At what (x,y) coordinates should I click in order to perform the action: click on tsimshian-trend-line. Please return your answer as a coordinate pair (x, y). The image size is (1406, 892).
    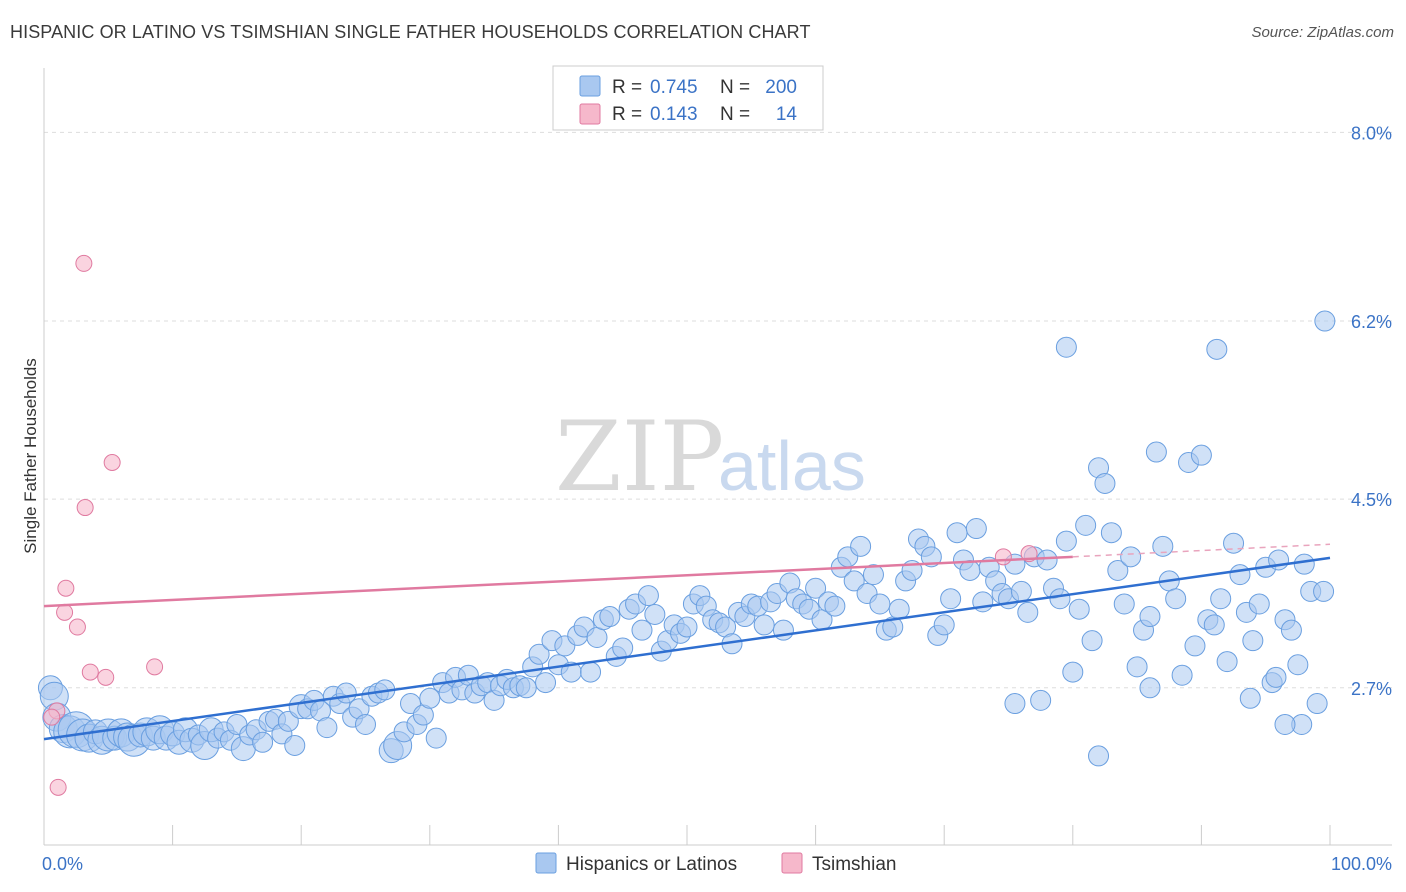
    Looking at the image, I should click on (558, 581).